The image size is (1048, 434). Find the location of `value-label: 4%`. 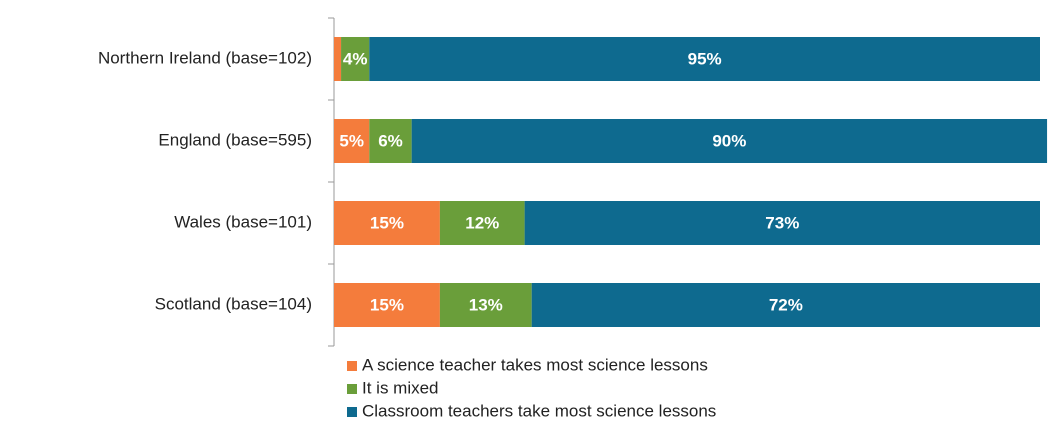

value-label: 4% is located at coordinates (355, 58).